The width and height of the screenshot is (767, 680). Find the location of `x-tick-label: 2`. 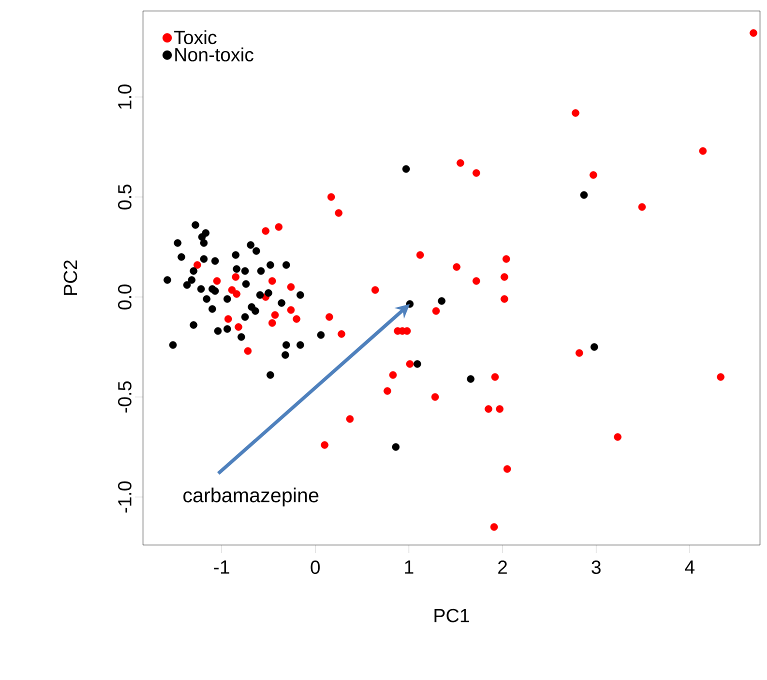

x-tick-label: 2 is located at coordinates (502, 567).